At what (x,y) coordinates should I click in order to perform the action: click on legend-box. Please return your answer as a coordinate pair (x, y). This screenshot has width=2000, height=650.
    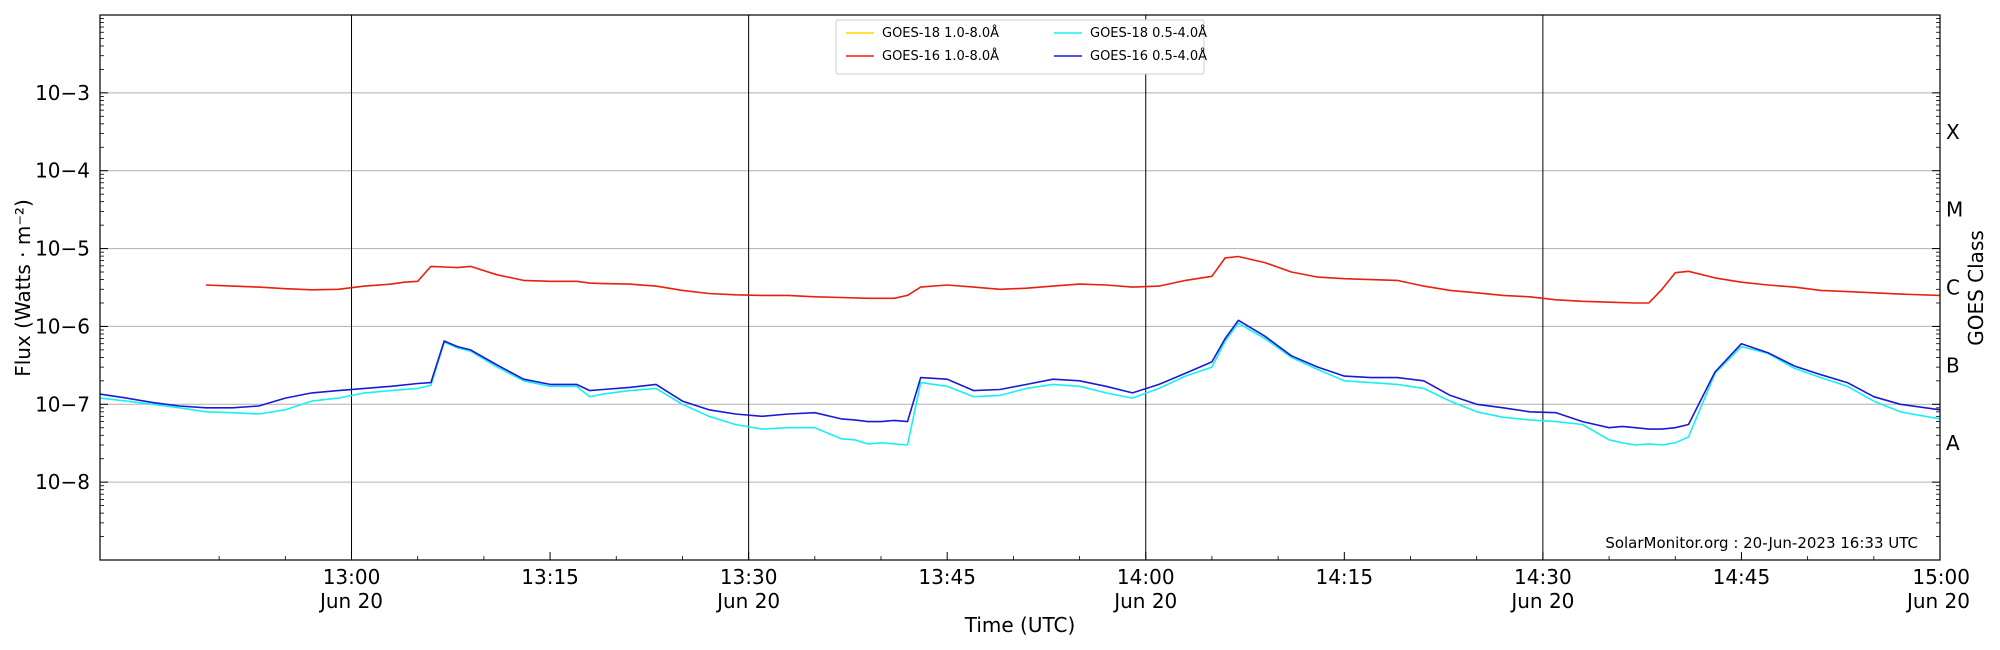
    Looking at the image, I should click on (1020, 47).